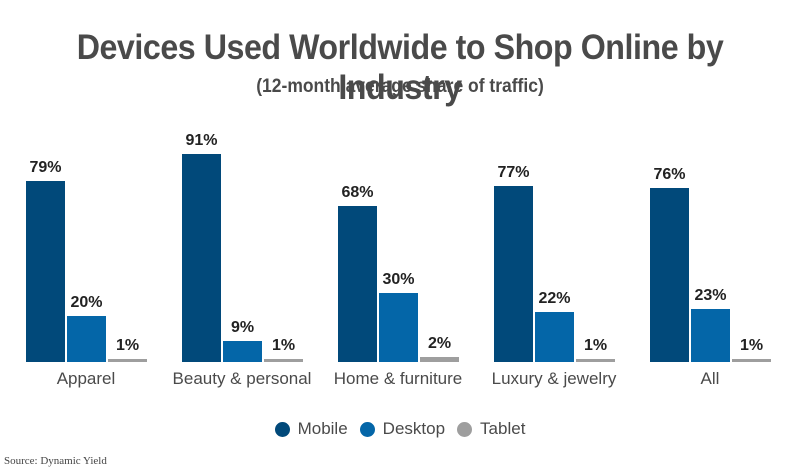 The width and height of the screenshot is (800, 473). Describe the element at coordinates (45, 167) in the screenshot. I see `value-label: 79%` at that location.